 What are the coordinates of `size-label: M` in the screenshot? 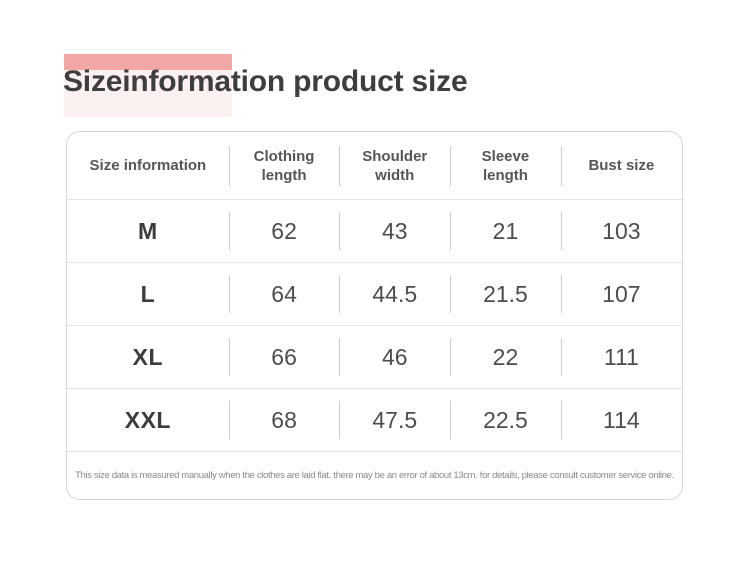 It's located at (148, 230).